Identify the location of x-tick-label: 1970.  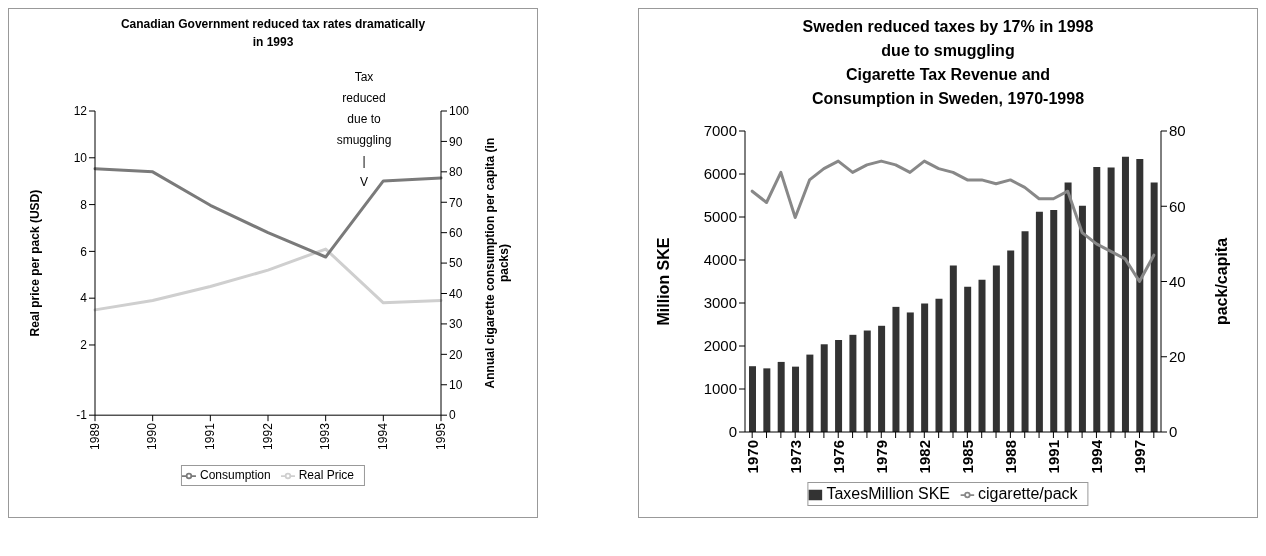
(752, 457).